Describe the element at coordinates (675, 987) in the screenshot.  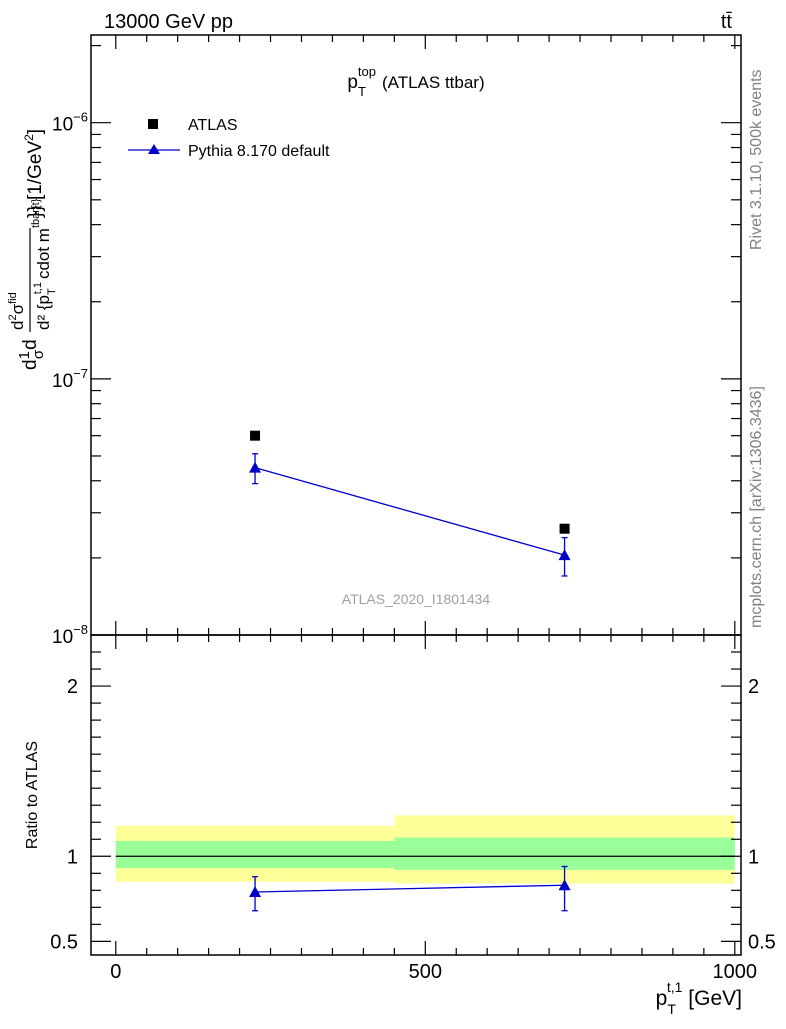
I see `xlabel-sup: t,1` at that location.